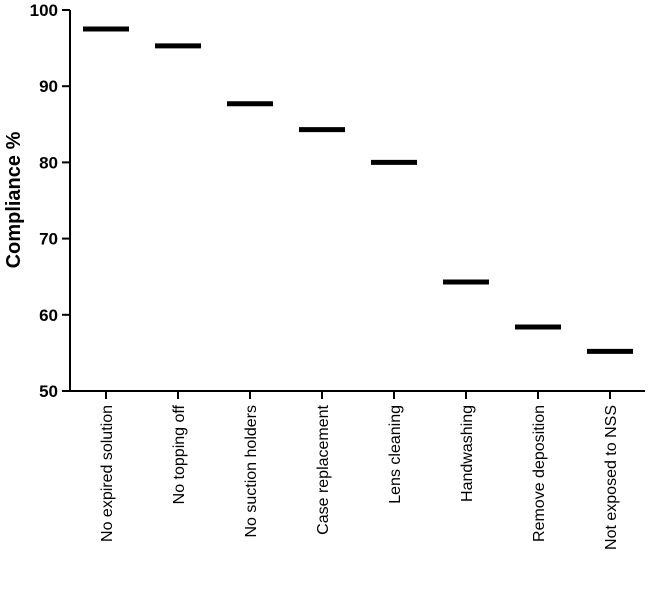  I want to click on x-category-label: No suction holders, so click(251, 471).